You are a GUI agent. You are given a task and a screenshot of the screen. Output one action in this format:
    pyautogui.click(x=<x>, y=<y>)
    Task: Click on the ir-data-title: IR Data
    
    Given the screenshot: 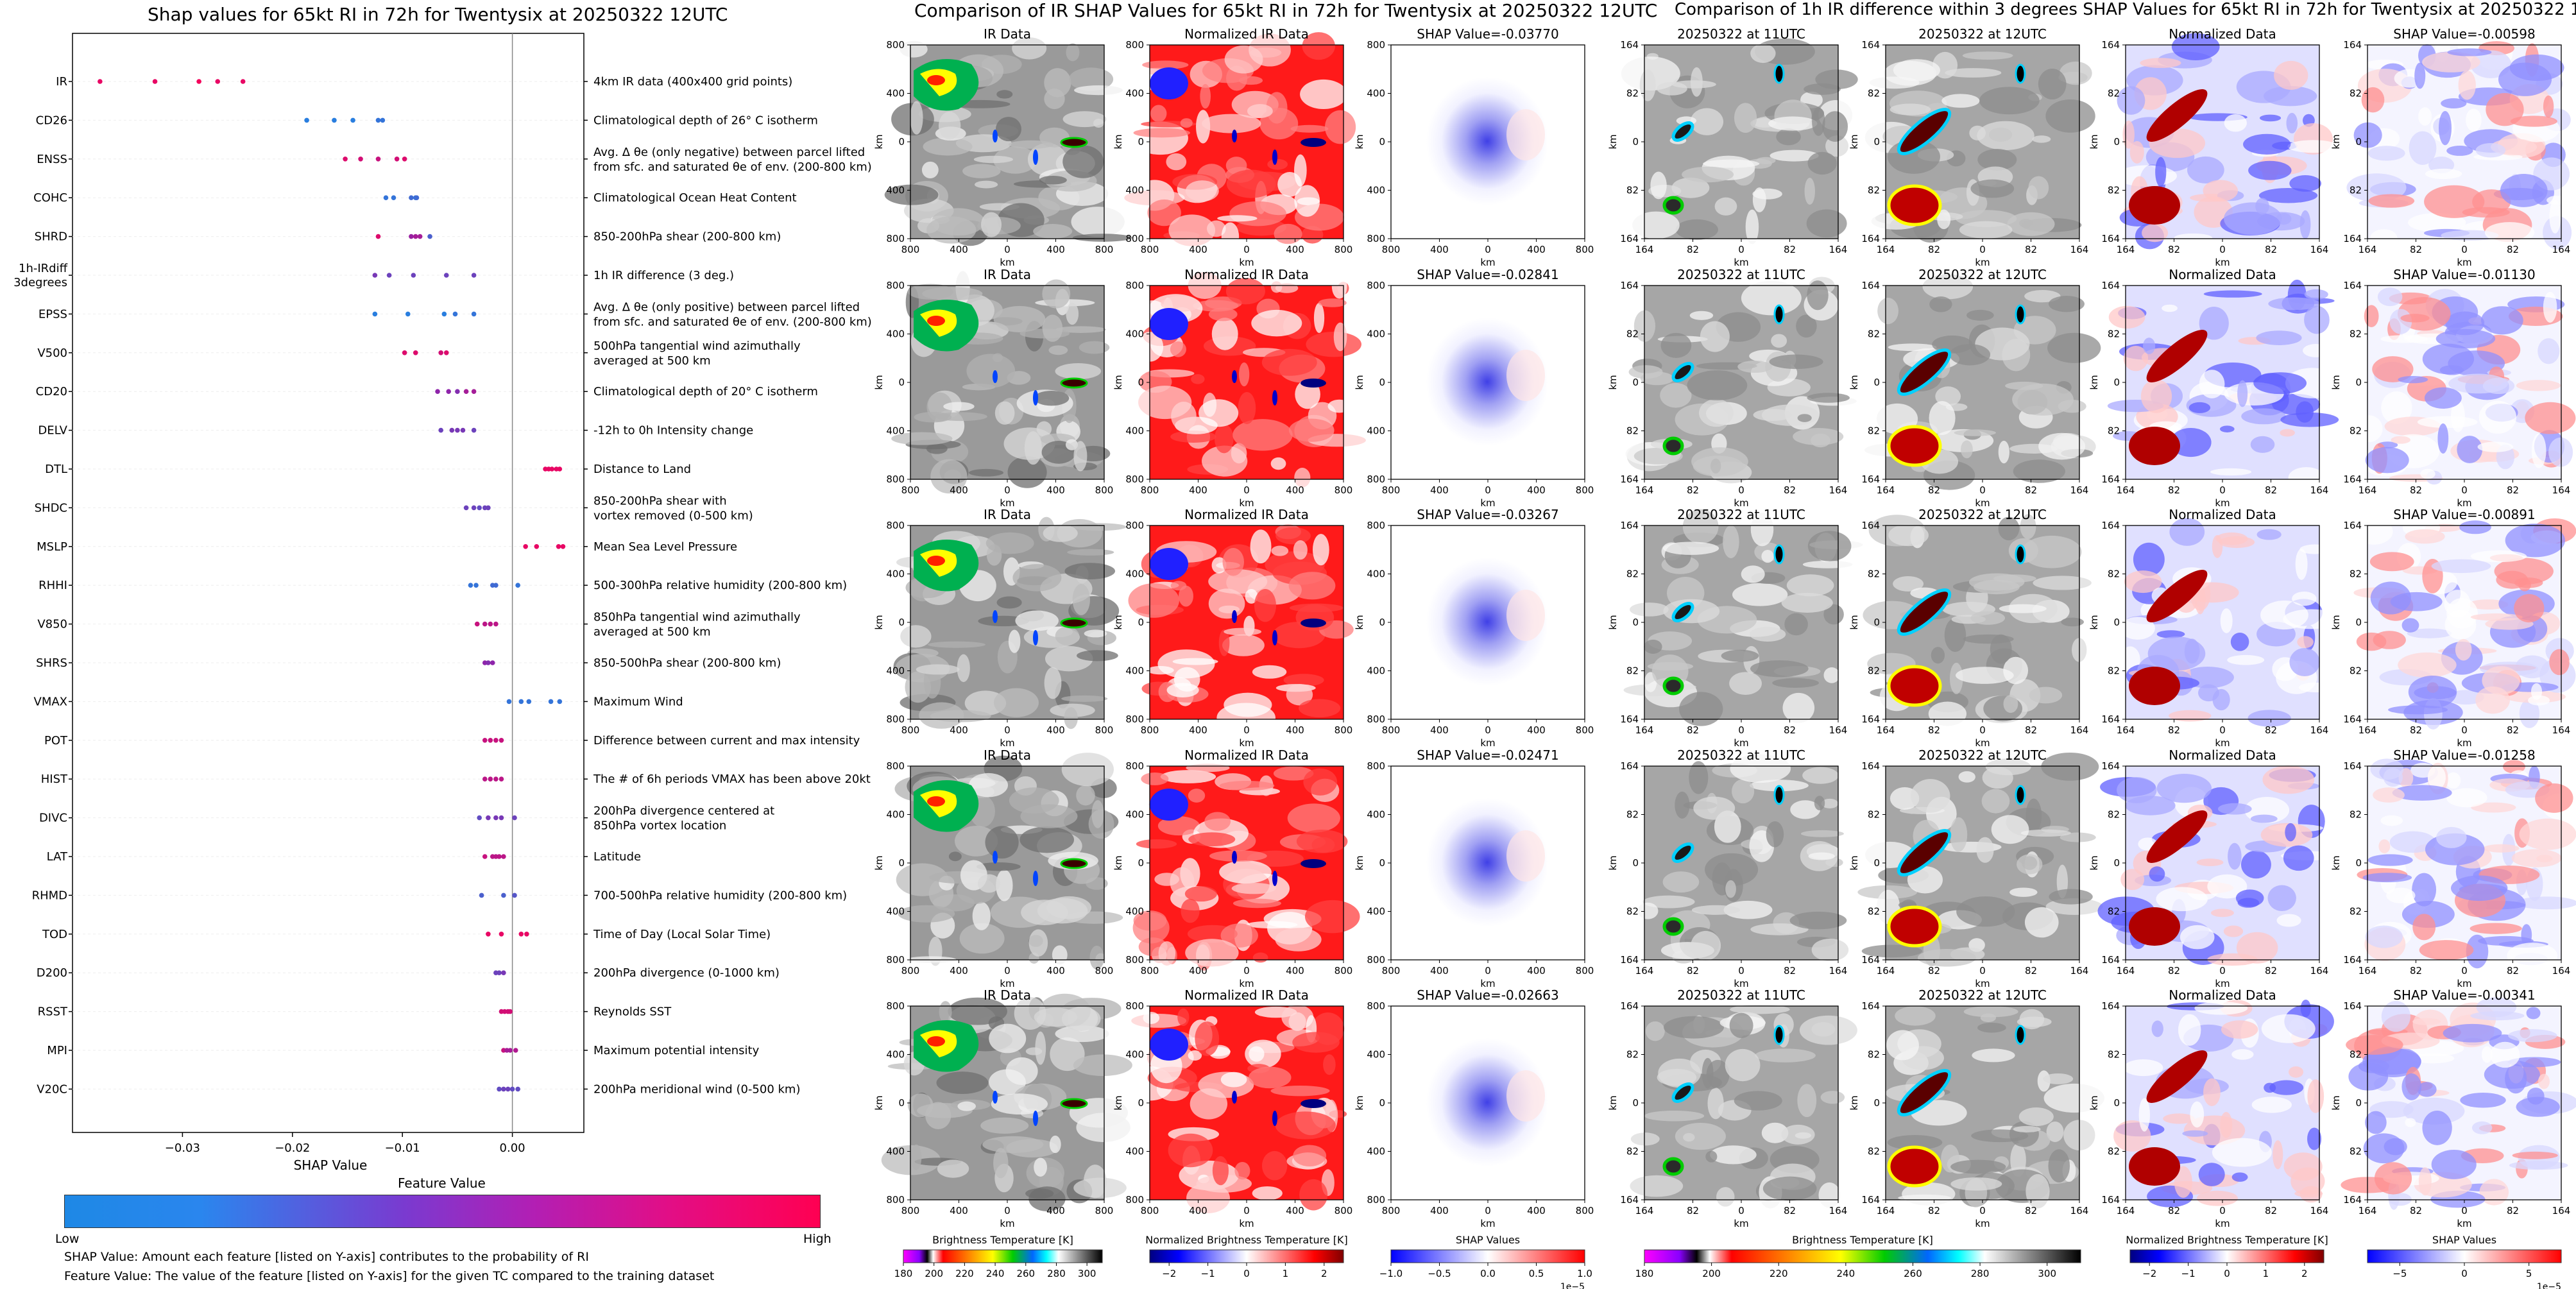 What is the action you would take?
    pyautogui.click(x=1007, y=755)
    